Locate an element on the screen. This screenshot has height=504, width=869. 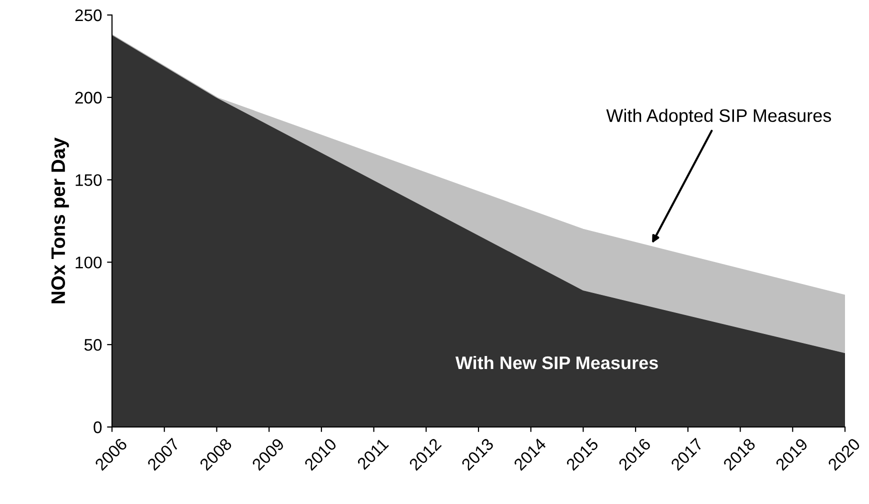
y-tick-label: 0 is located at coordinates (98, 427).